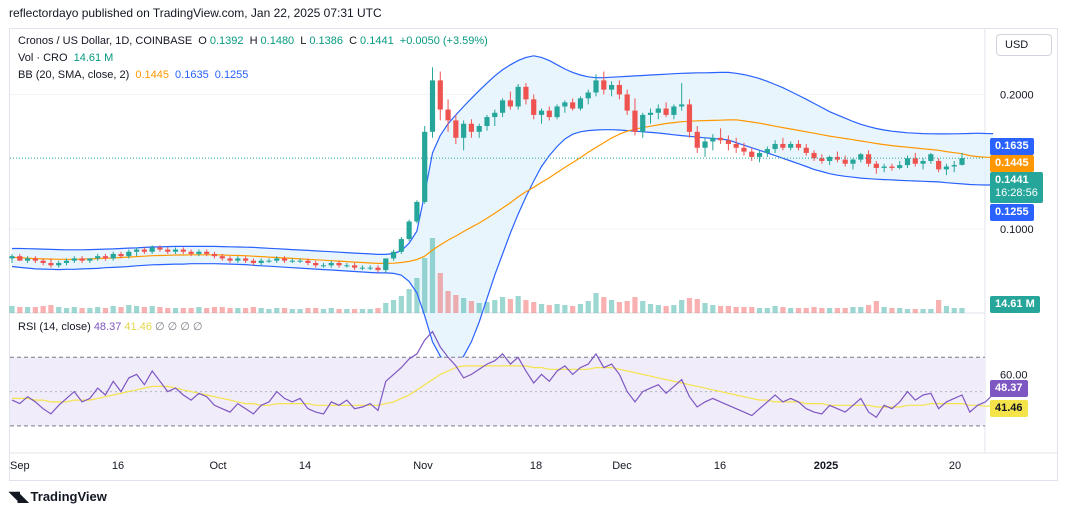 The width and height of the screenshot is (1068, 515). What do you see at coordinates (305, 466) in the screenshot?
I see `time-tick-label: 14` at bounding box center [305, 466].